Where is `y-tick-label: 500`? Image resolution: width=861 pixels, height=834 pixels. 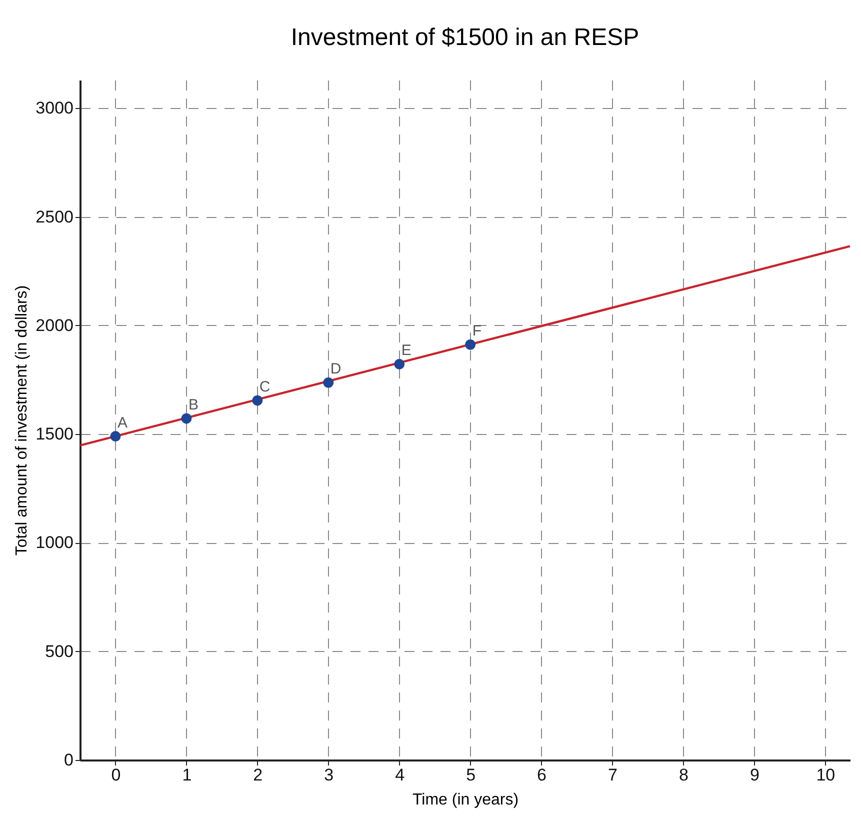 y-tick-label: 500 is located at coordinates (59, 651).